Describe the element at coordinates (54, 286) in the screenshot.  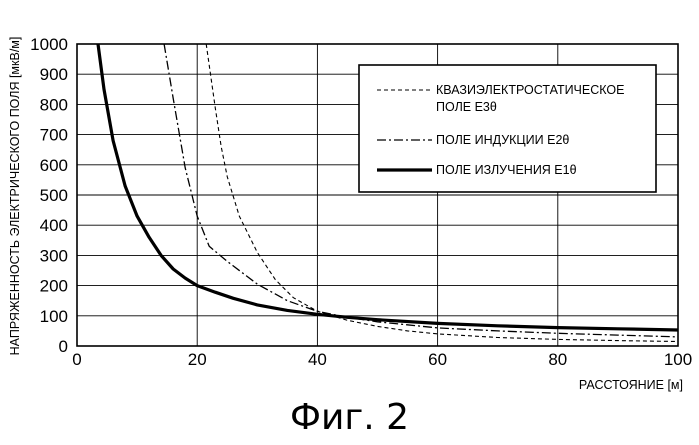
I see `y-tick-label: 200` at that location.